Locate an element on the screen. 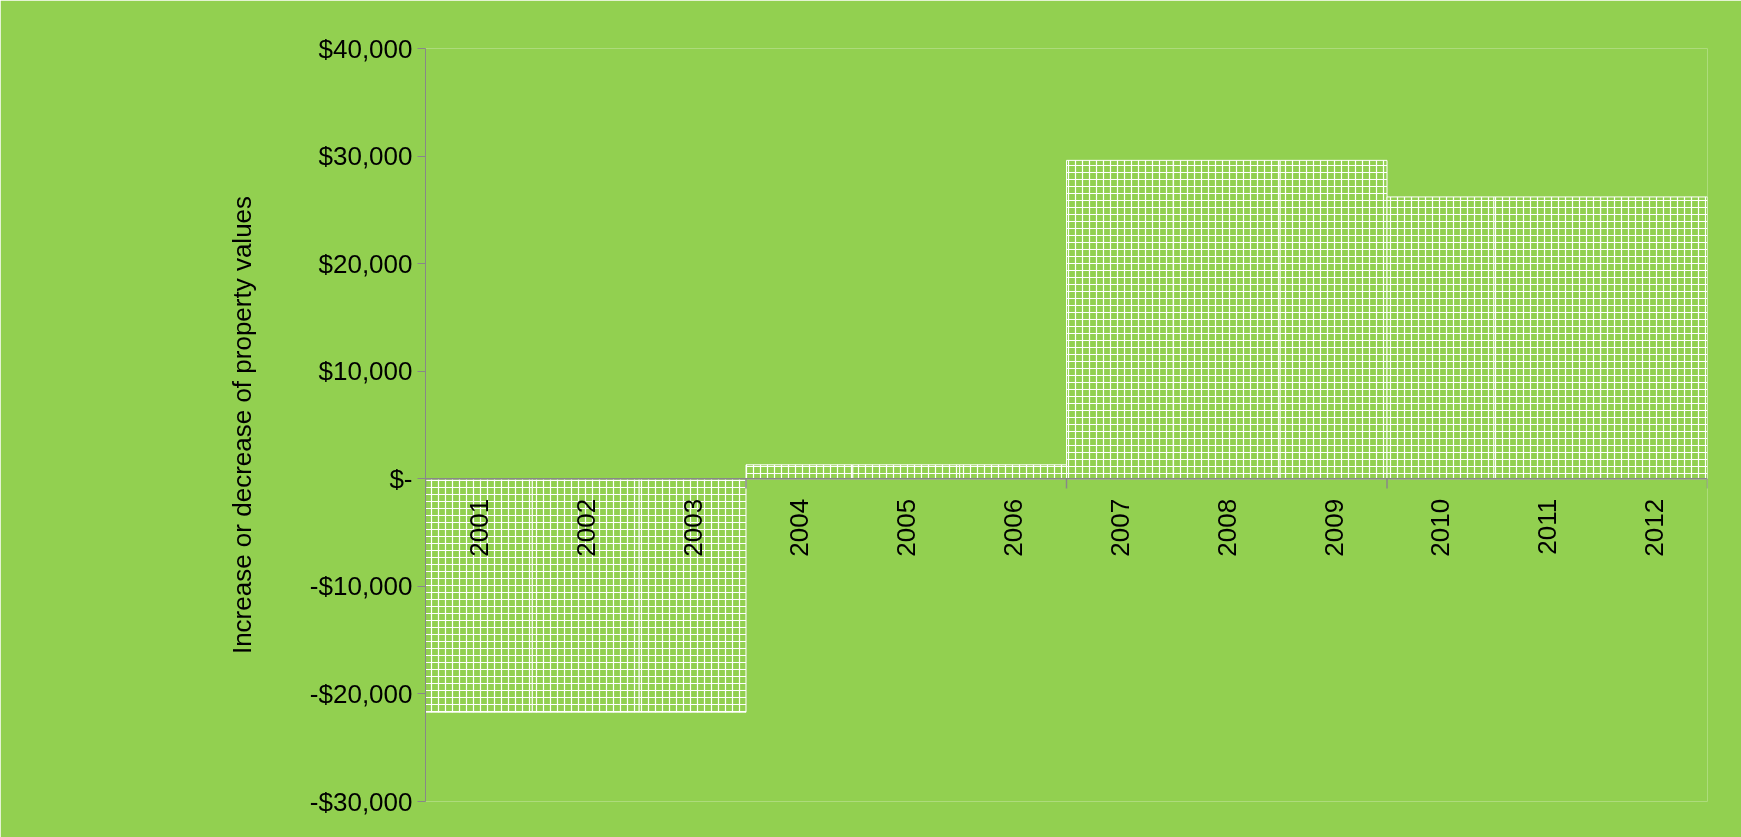 Image resolution: width=1741 pixels, height=837 pixels. x-tick-label: 2004 is located at coordinates (799, 527).